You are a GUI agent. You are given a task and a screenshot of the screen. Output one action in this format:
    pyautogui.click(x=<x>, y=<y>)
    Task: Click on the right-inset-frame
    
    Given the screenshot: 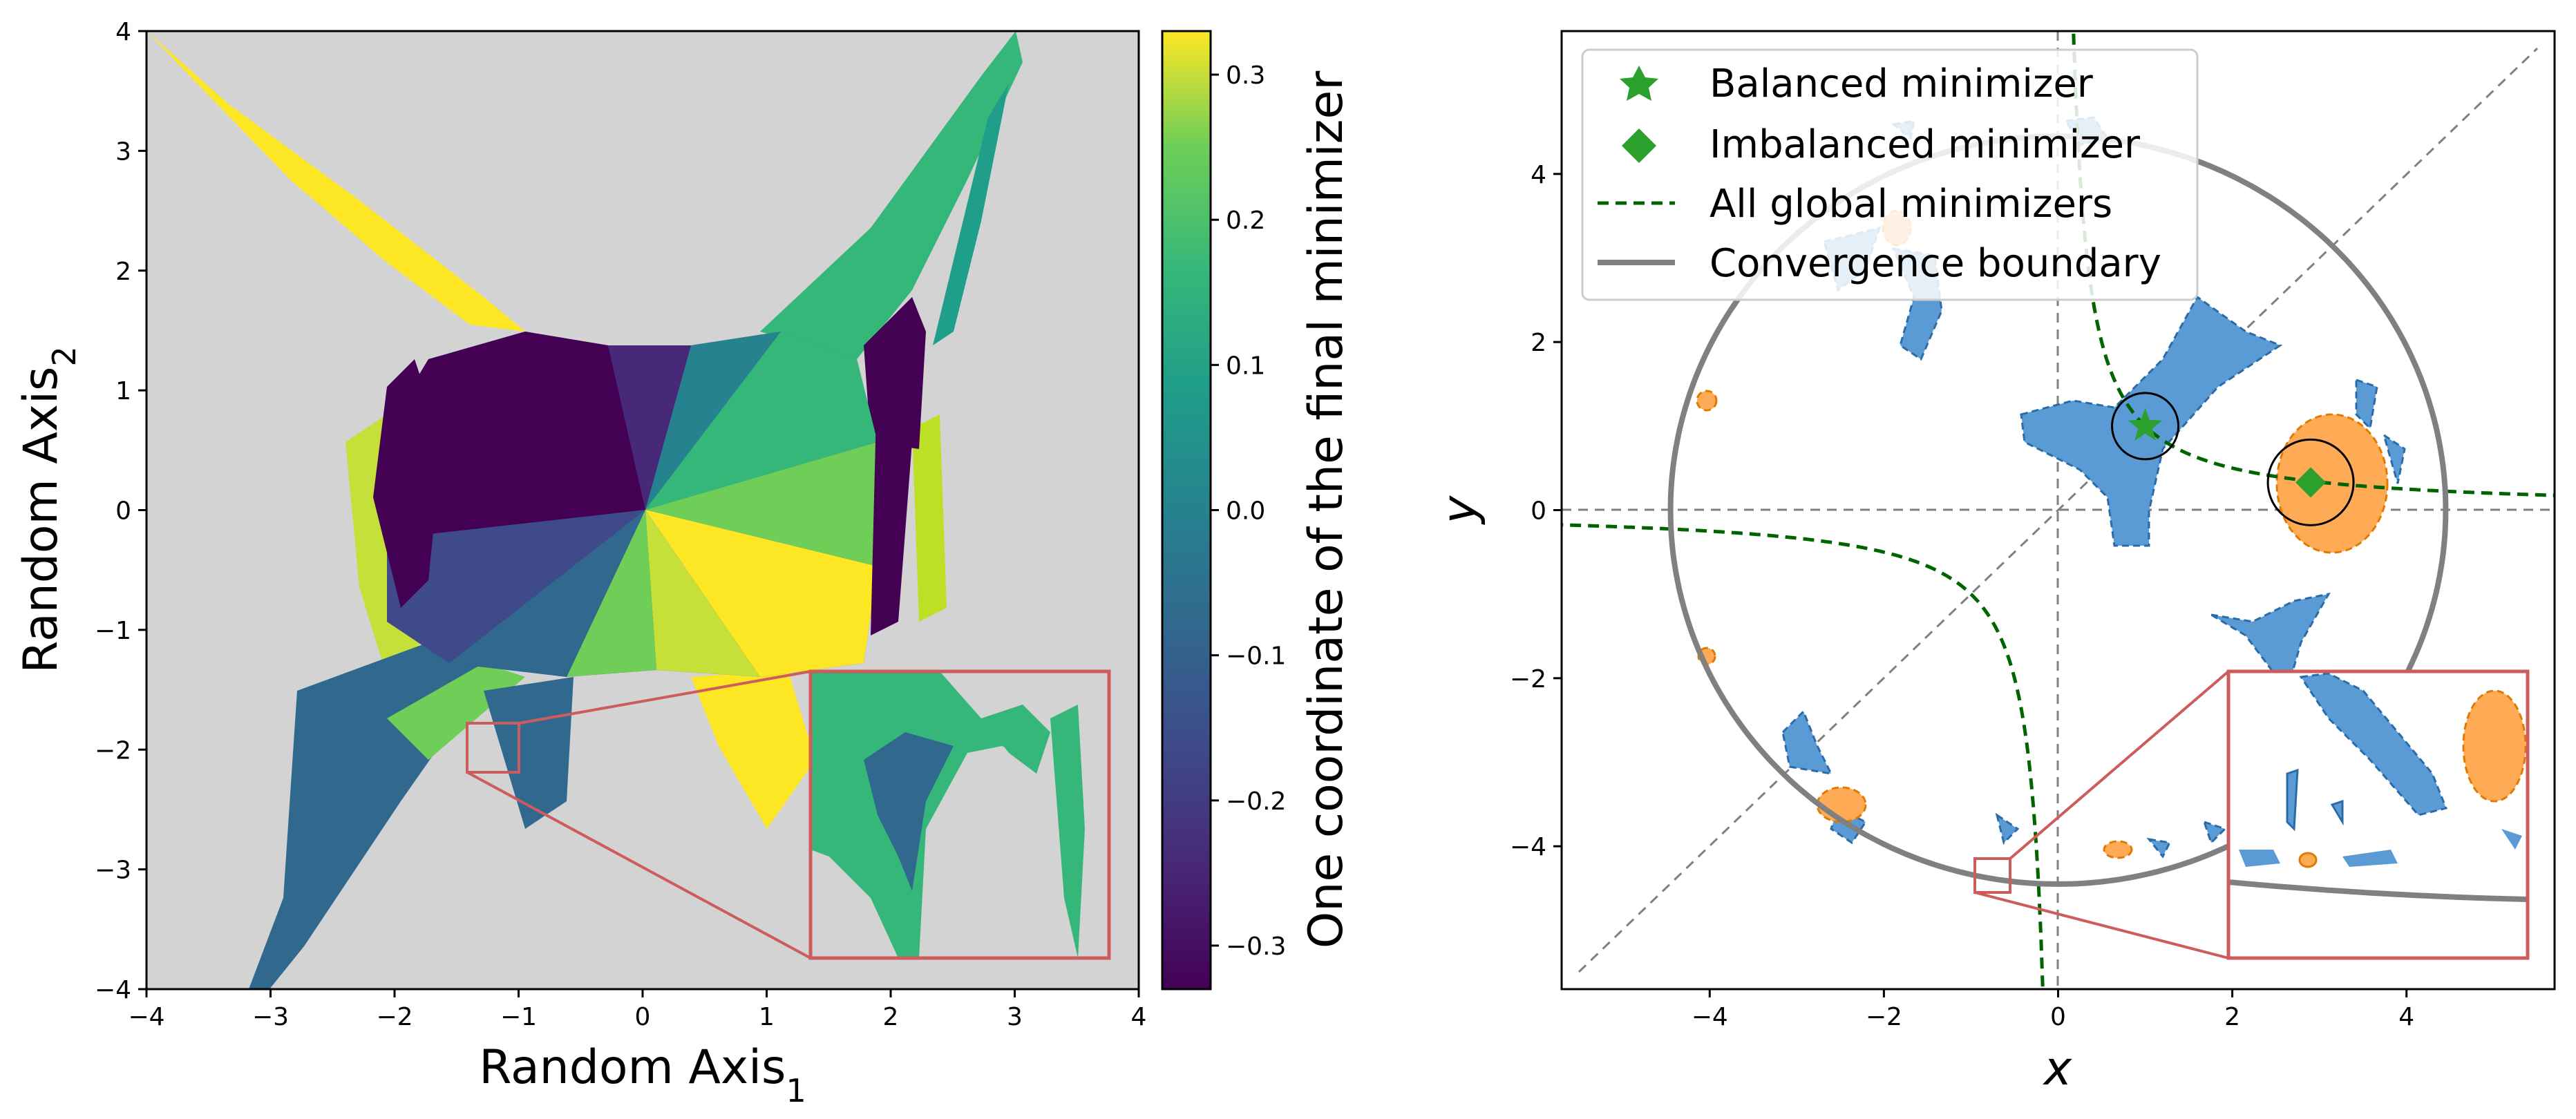 What is the action you would take?
    pyautogui.click(x=2378, y=815)
    